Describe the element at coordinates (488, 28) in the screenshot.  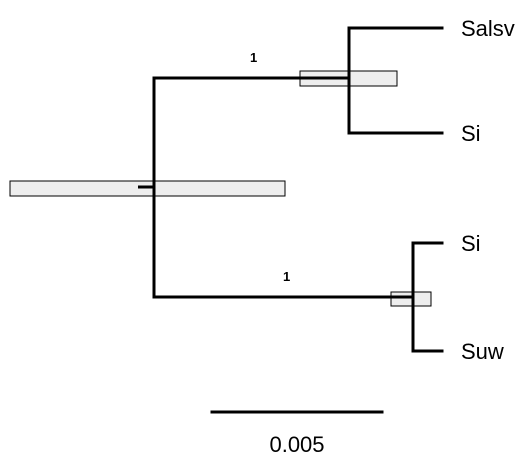
I see `tip-label-1: Salsv` at that location.